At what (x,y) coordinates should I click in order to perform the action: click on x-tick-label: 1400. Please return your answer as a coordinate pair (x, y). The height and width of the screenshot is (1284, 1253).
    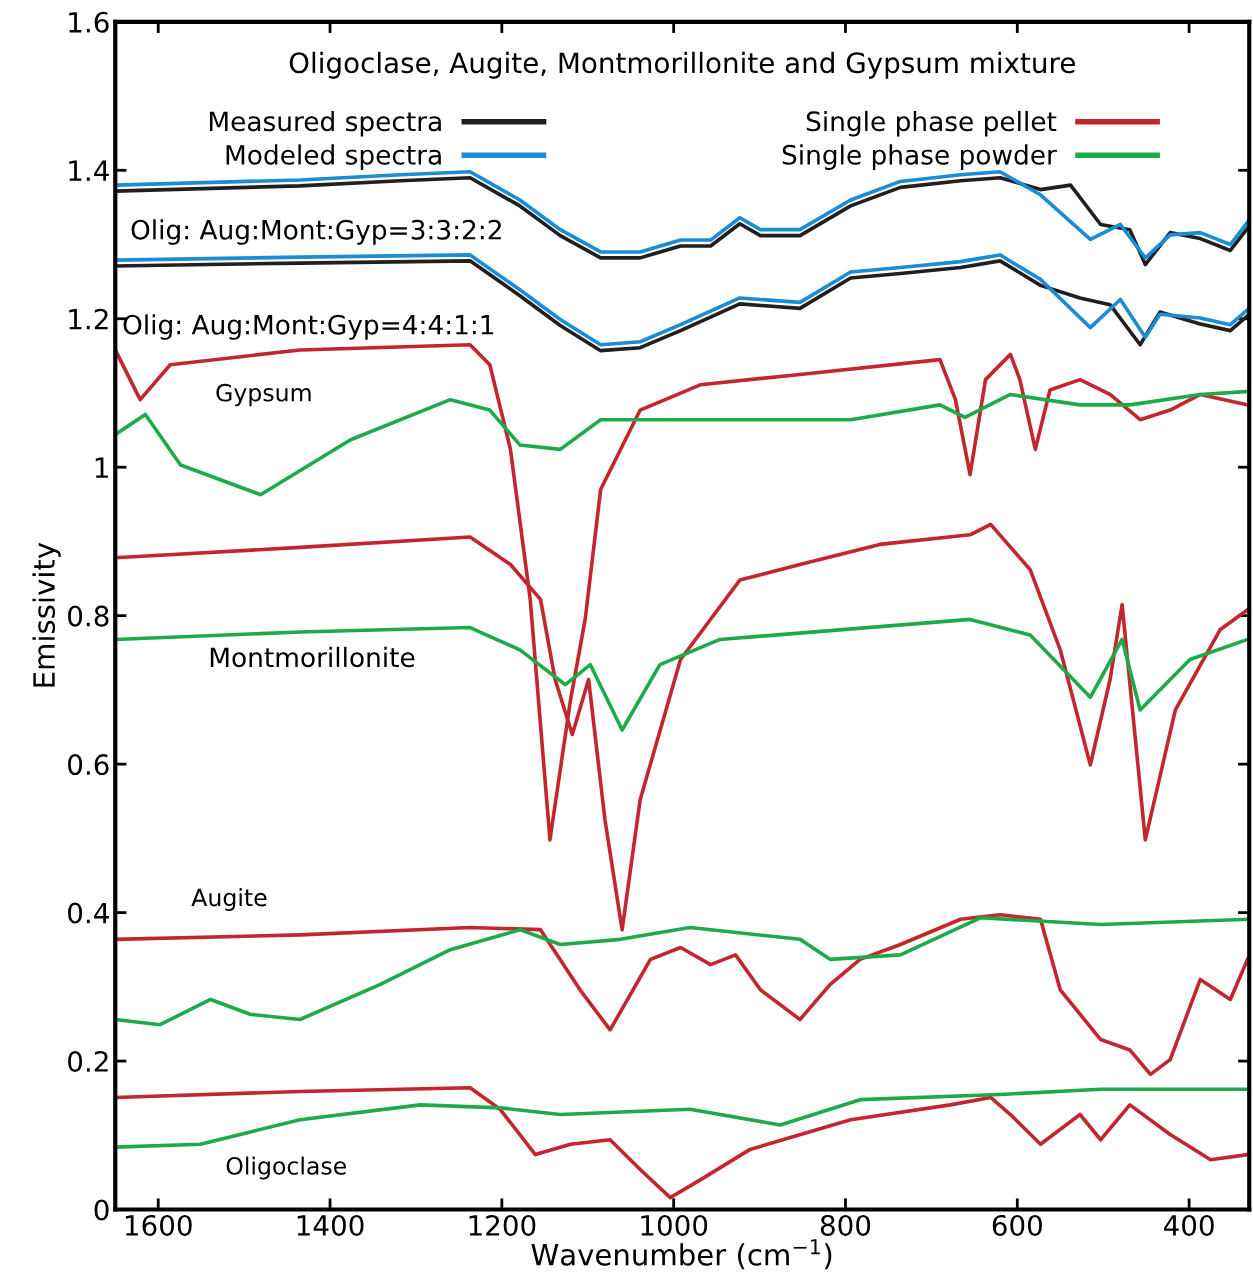
    Looking at the image, I should click on (330, 1225).